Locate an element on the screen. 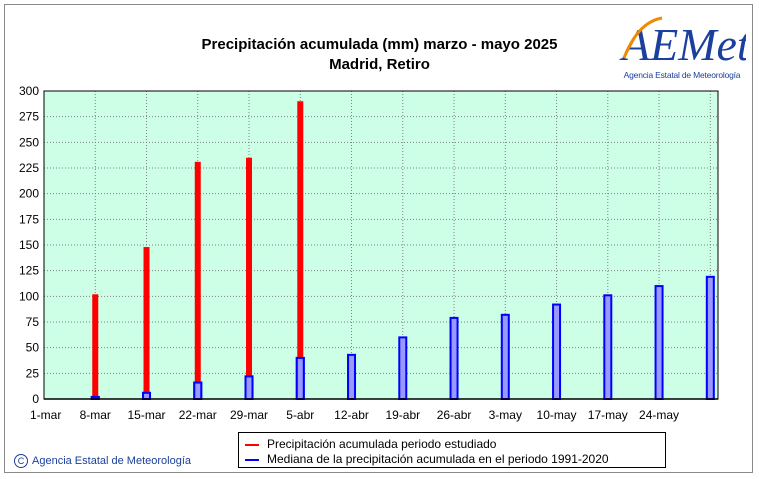 This screenshot has height=479, width=759. copyright-icon: C is located at coordinates (21, 461).